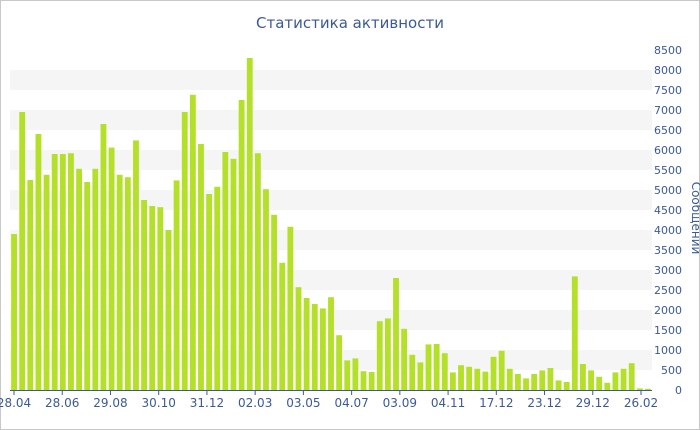 This screenshot has height=430, width=700. I want to click on y-tick-label: 6000, so click(668, 150).